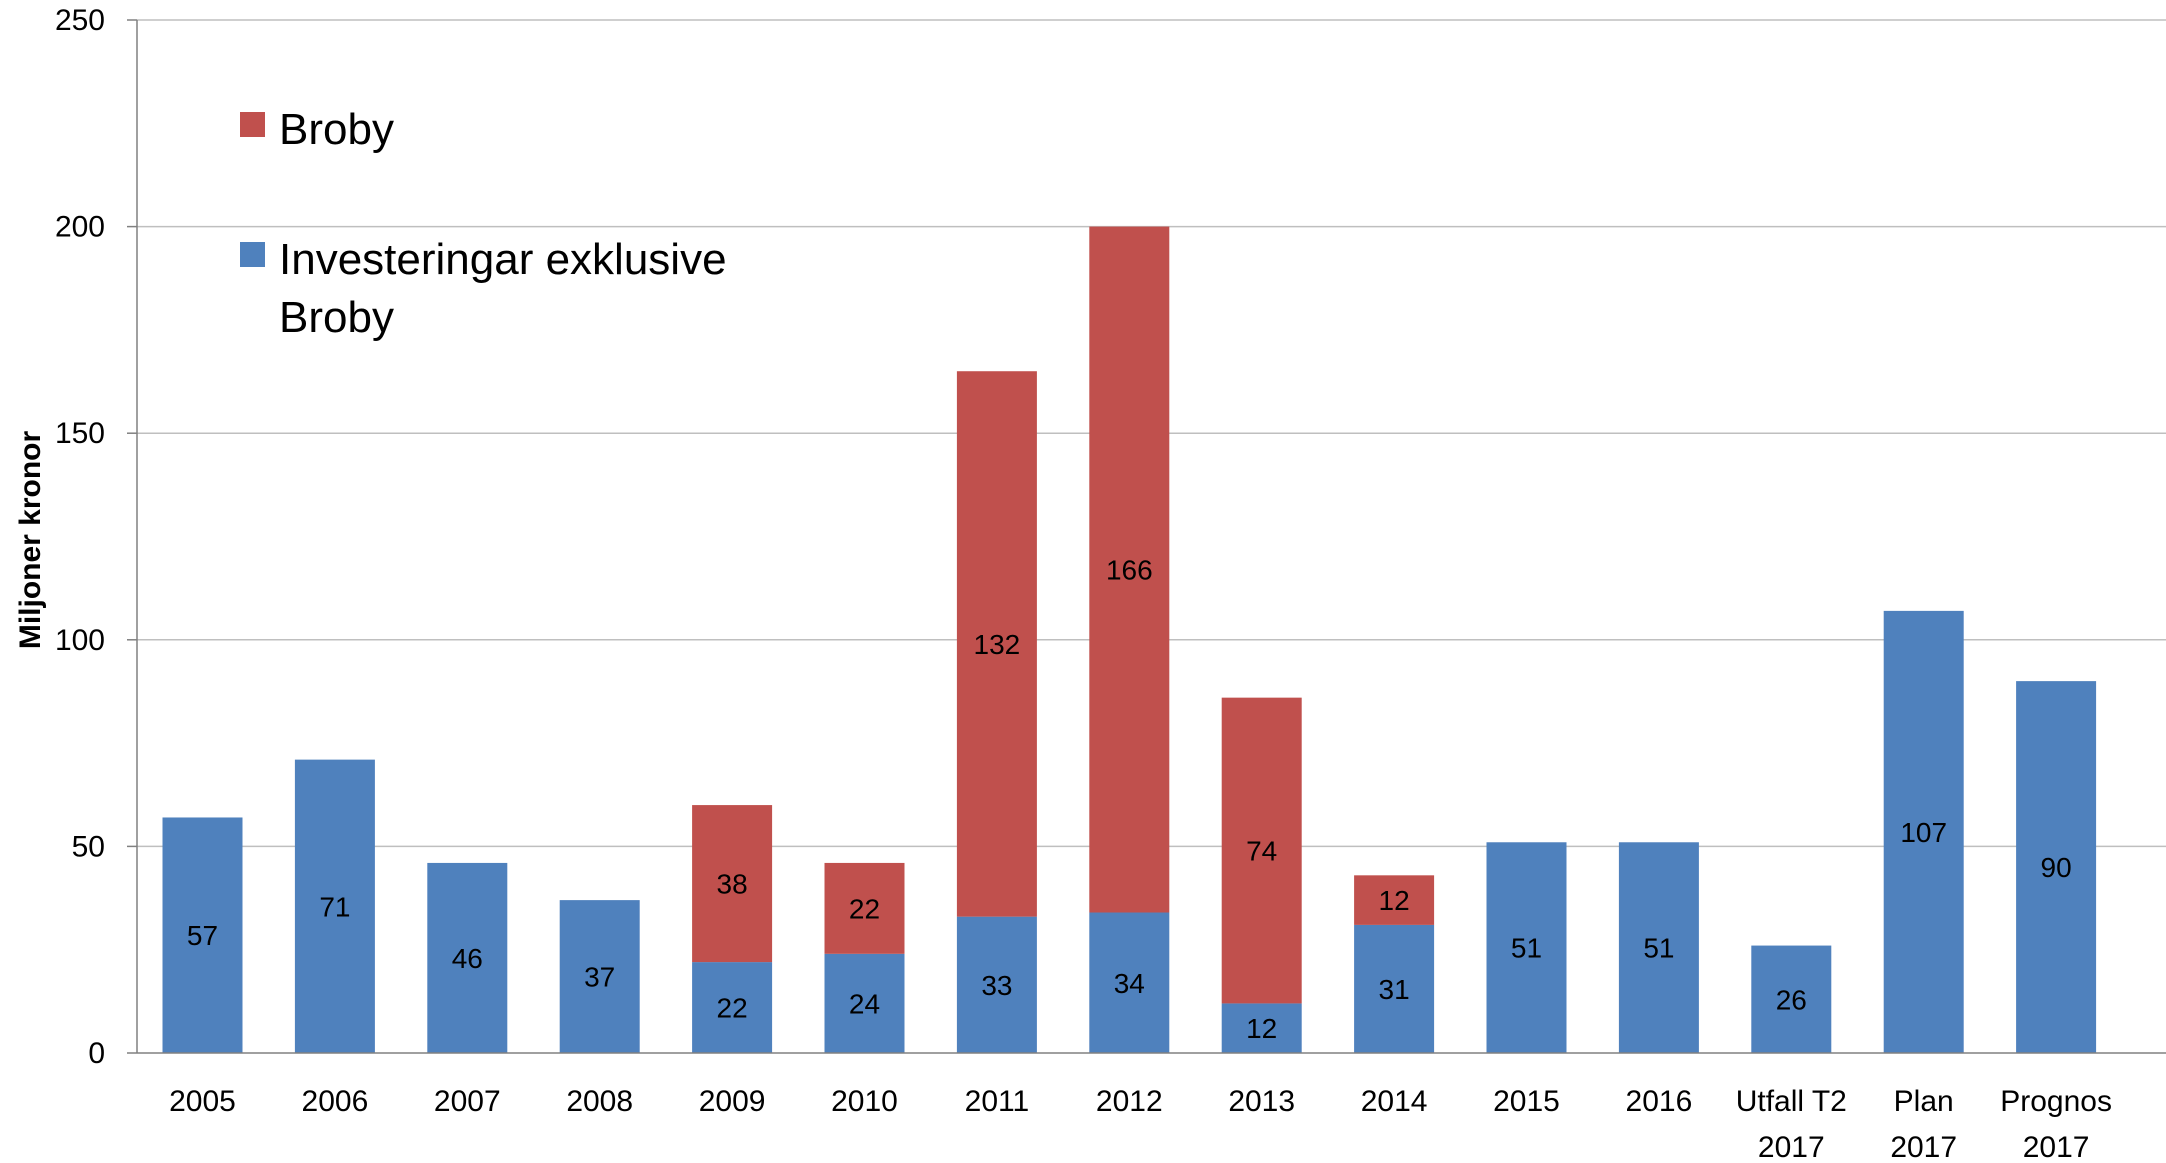 This screenshot has height=1163, width=2166. I want to click on y-tick-label: 150, so click(80, 433).